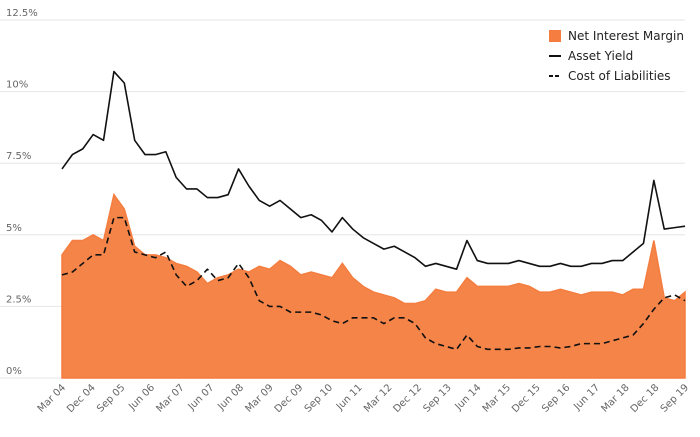  Describe the element at coordinates (201, 397) in the screenshot. I see `x-tick-label: Jun 07` at that location.